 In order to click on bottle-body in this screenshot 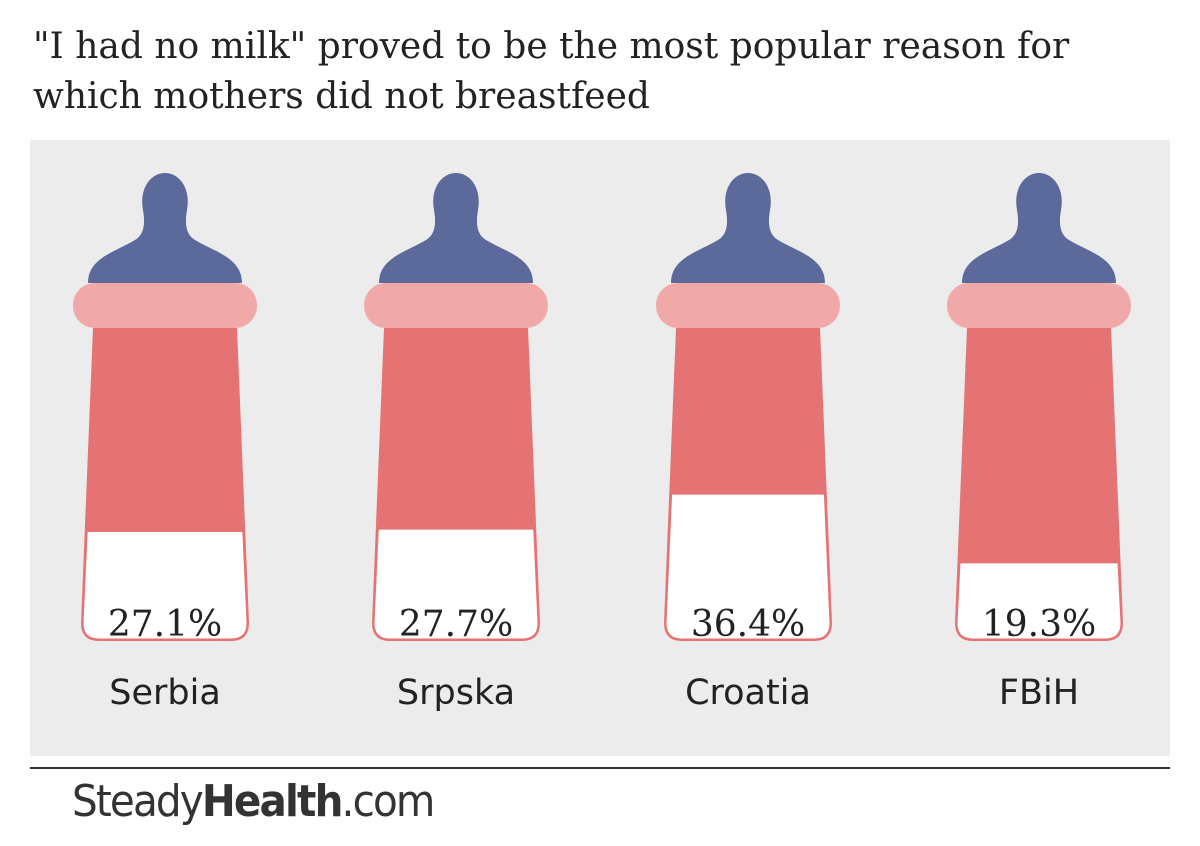, I will do `click(1039, 484)`.